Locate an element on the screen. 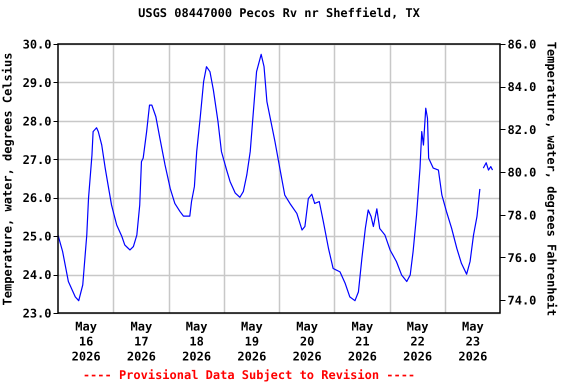  text: ---- Provisional Data Subject to Revision ---- is located at coordinates (249, 375).